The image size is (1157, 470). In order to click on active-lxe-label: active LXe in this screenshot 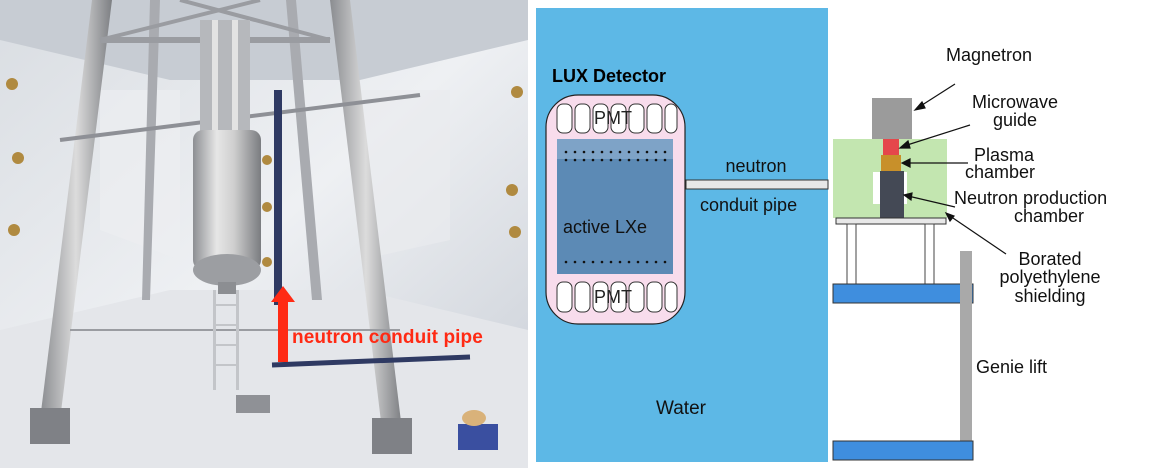, I will do `click(605, 227)`.